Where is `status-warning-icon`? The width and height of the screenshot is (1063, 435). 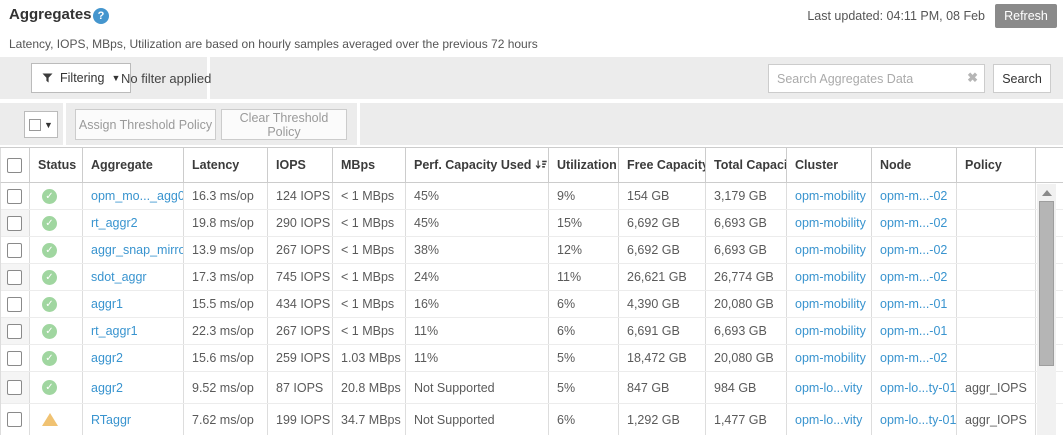 status-warning-icon is located at coordinates (50, 419).